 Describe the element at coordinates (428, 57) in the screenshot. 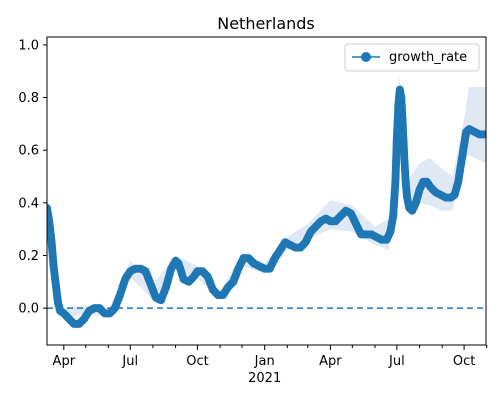

I see `legend-label: growth_rate` at that location.